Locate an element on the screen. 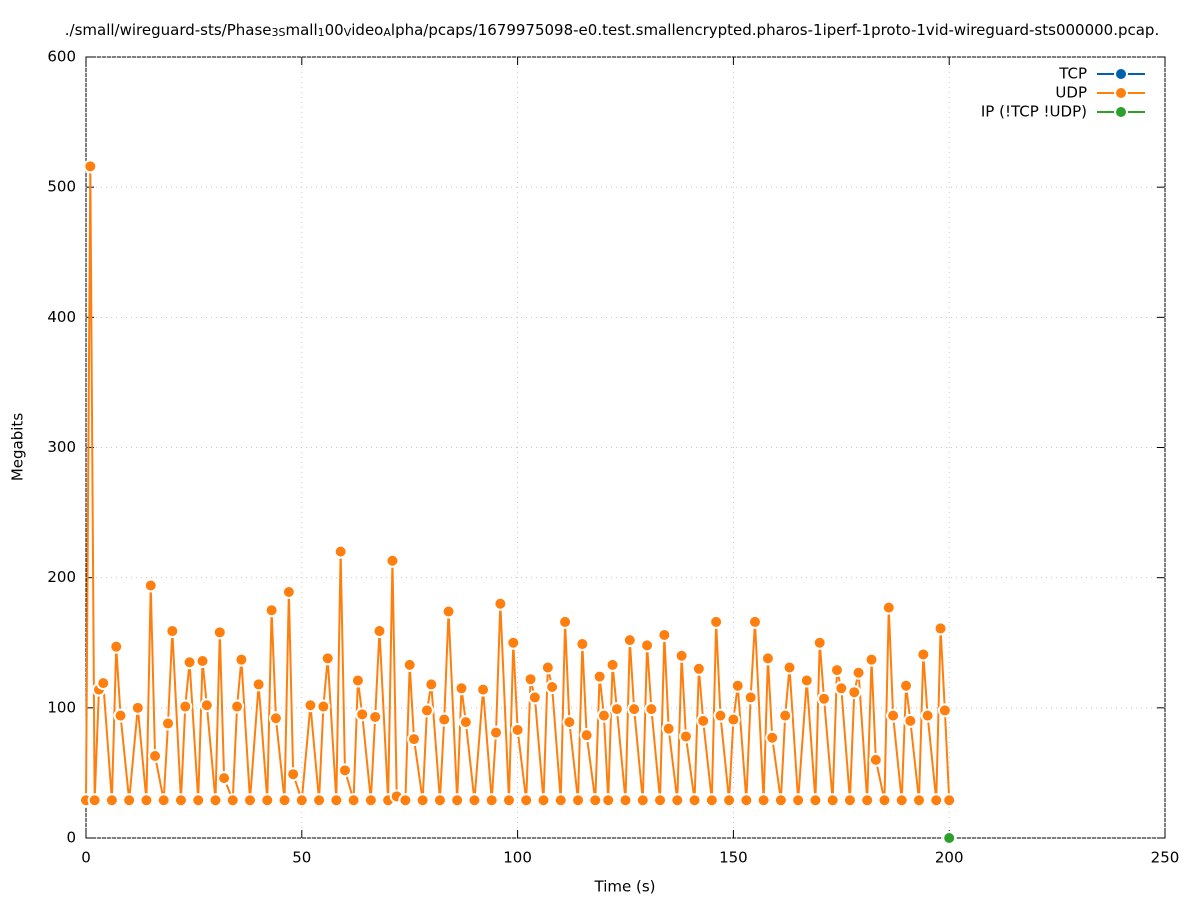  x-axis-label: Time (s) is located at coordinates (625, 887).